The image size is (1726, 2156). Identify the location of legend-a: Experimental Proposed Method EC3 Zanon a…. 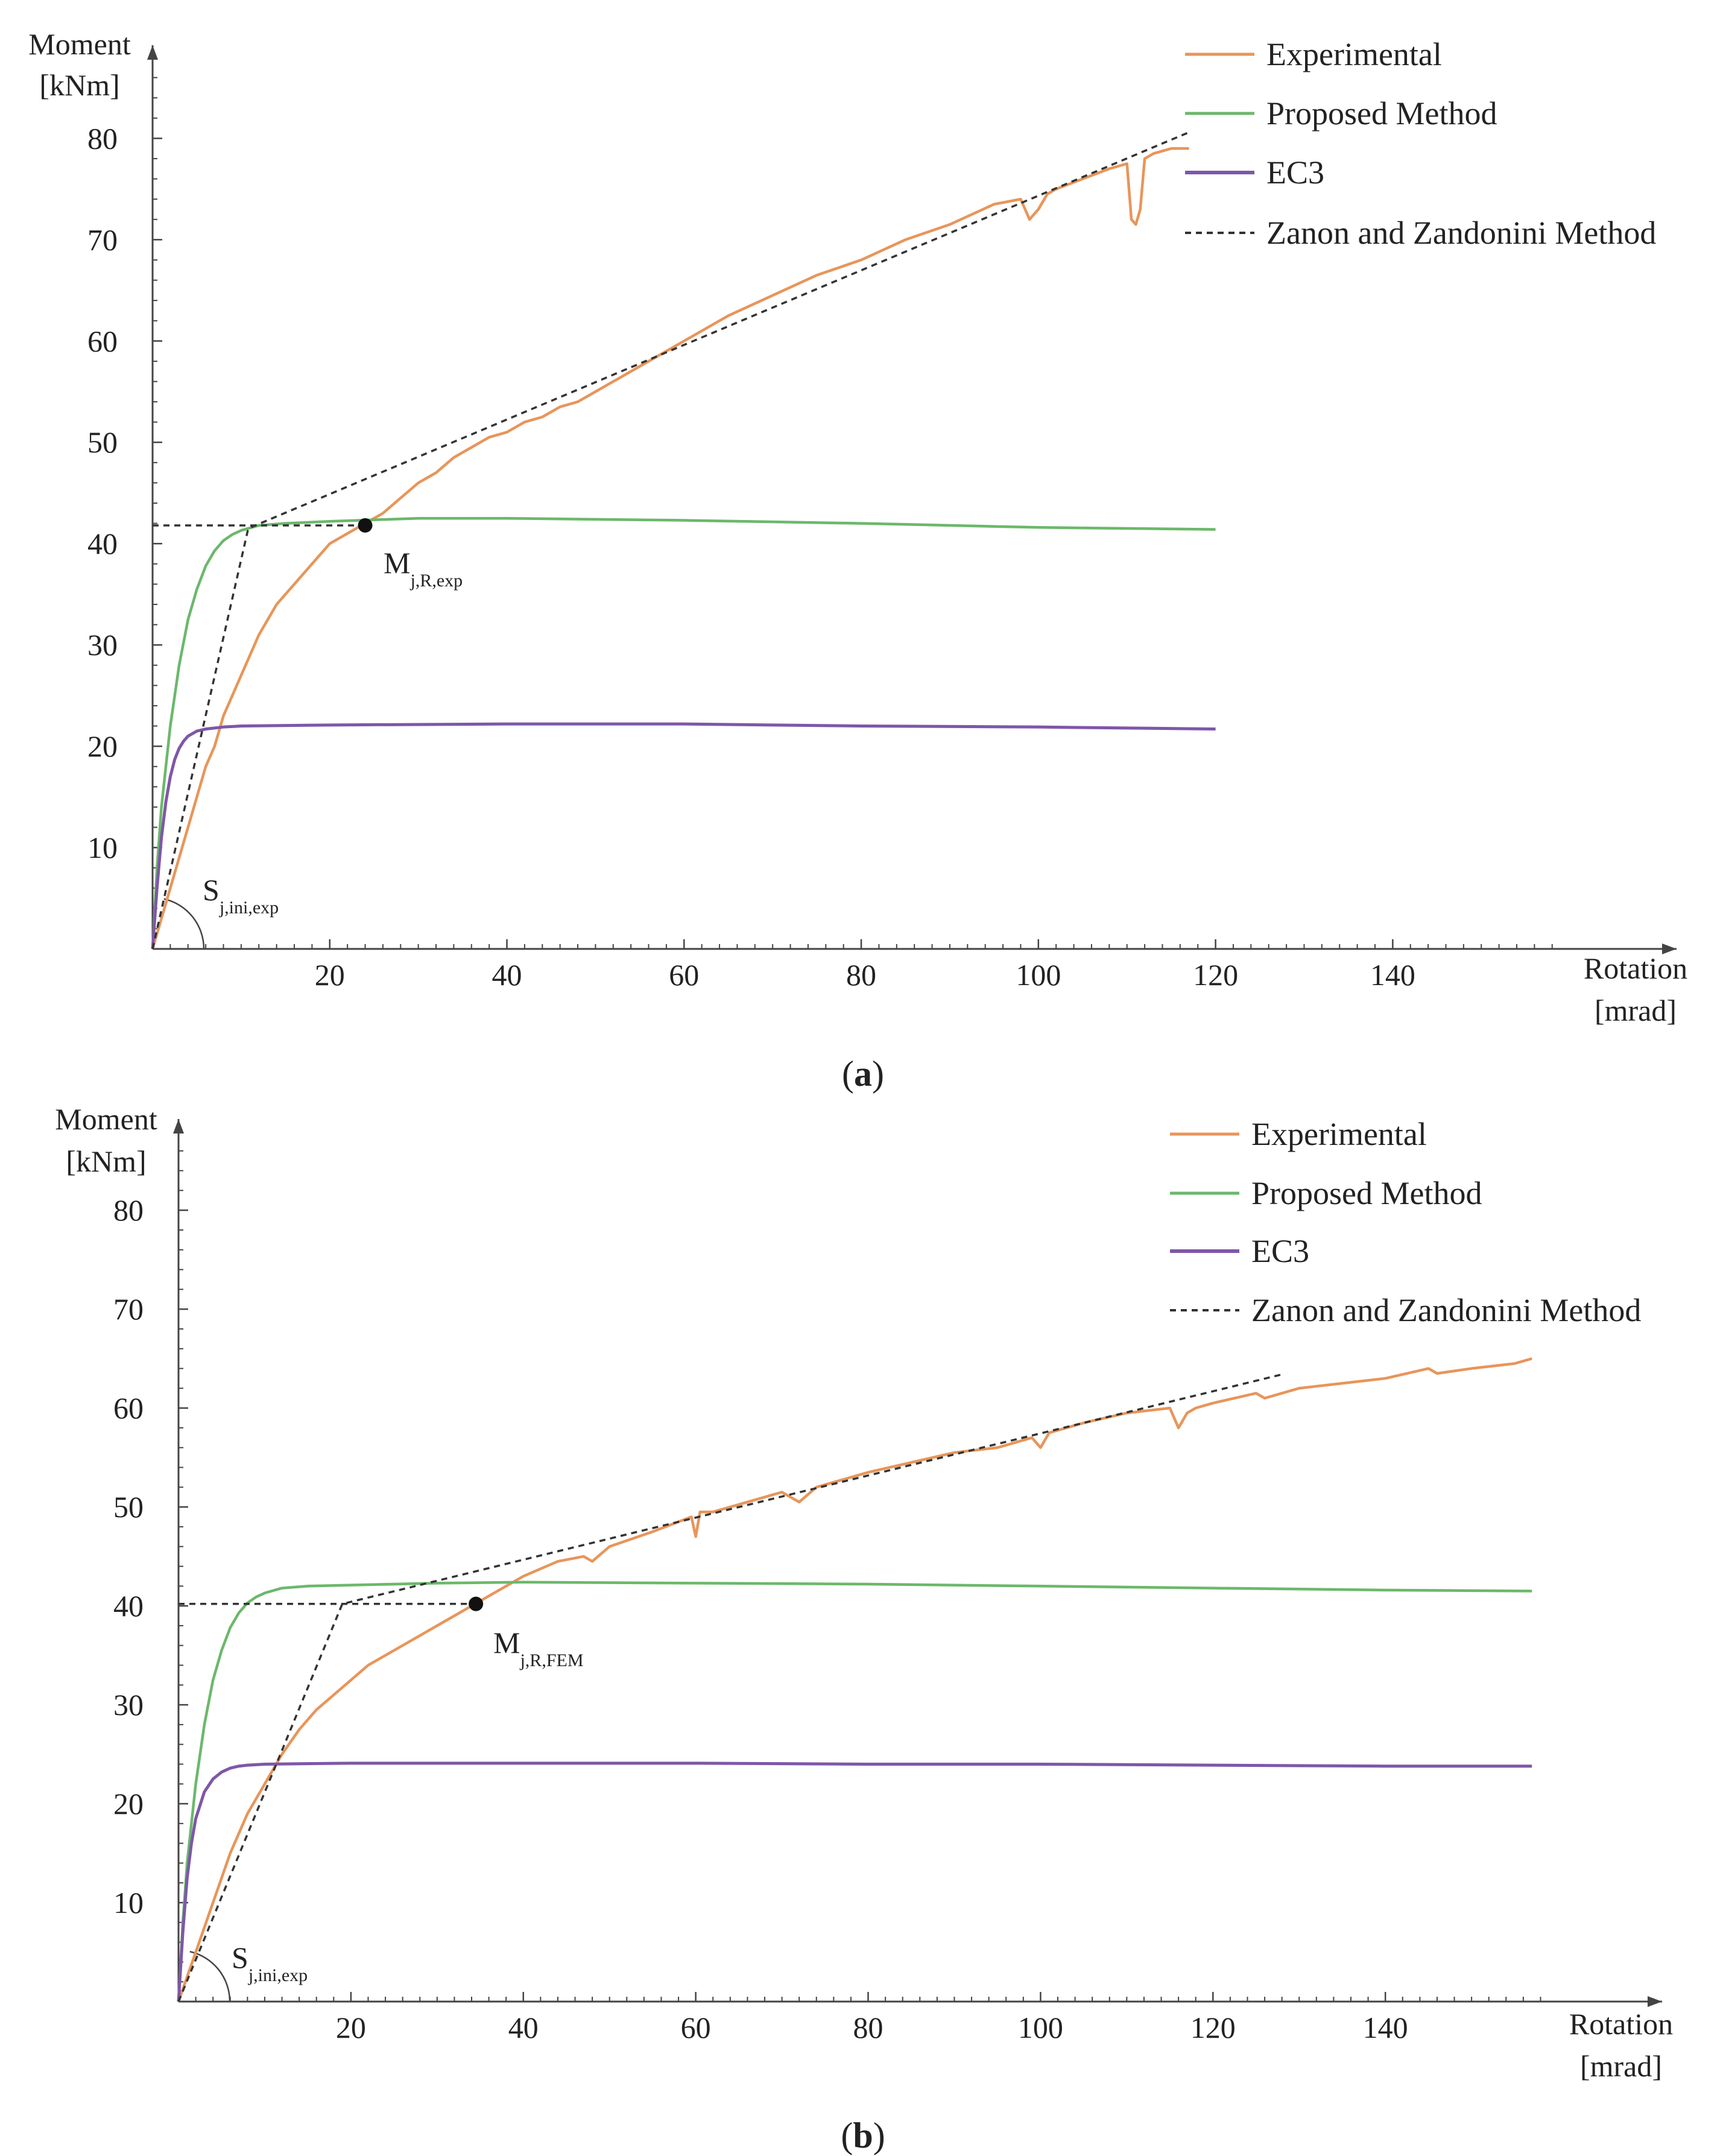
(1420, 143).